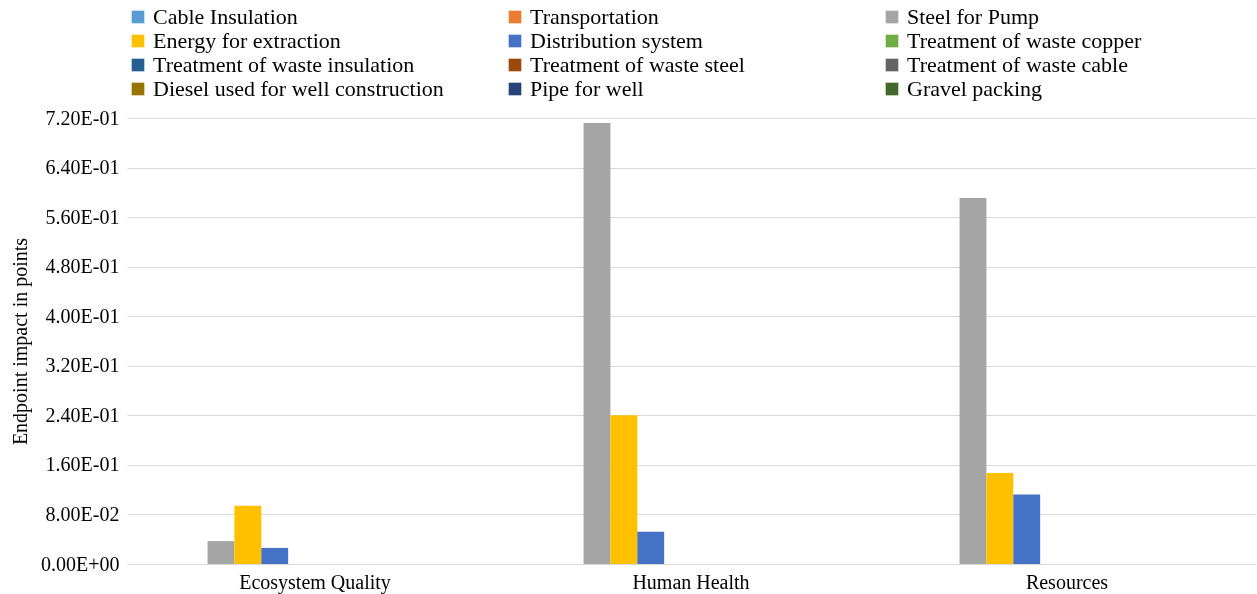  I want to click on legend-label: Distribution system, so click(616, 40).